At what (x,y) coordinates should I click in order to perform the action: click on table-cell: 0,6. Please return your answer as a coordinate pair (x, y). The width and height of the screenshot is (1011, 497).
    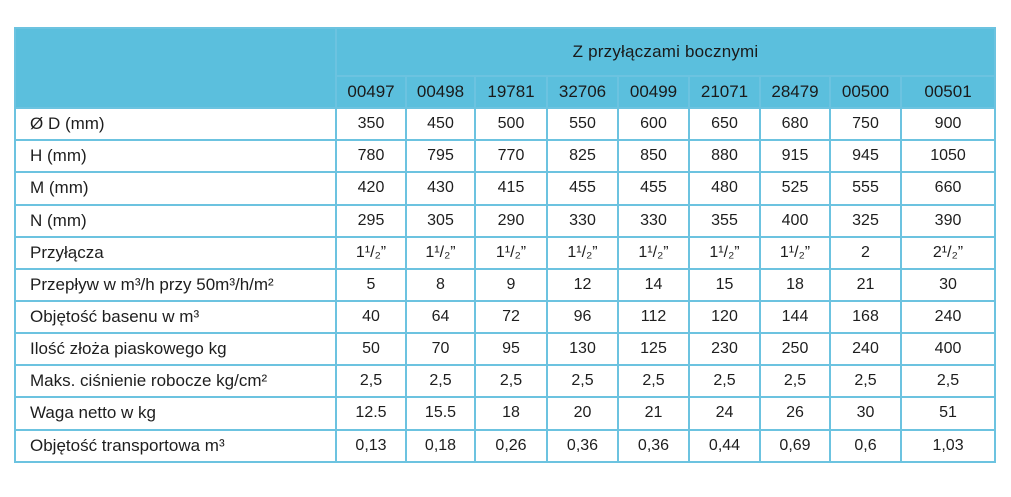
    Looking at the image, I should click on (865, 445).